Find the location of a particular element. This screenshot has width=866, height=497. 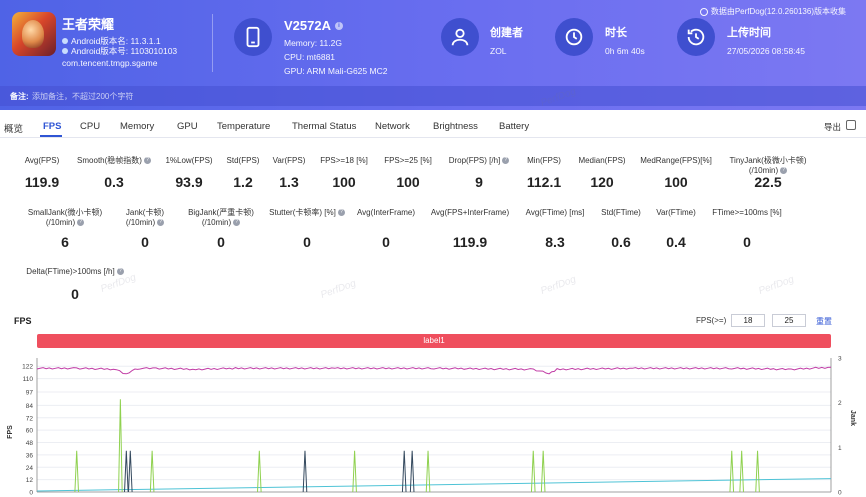

tab-network: Network is located at coordinates (392, 126).